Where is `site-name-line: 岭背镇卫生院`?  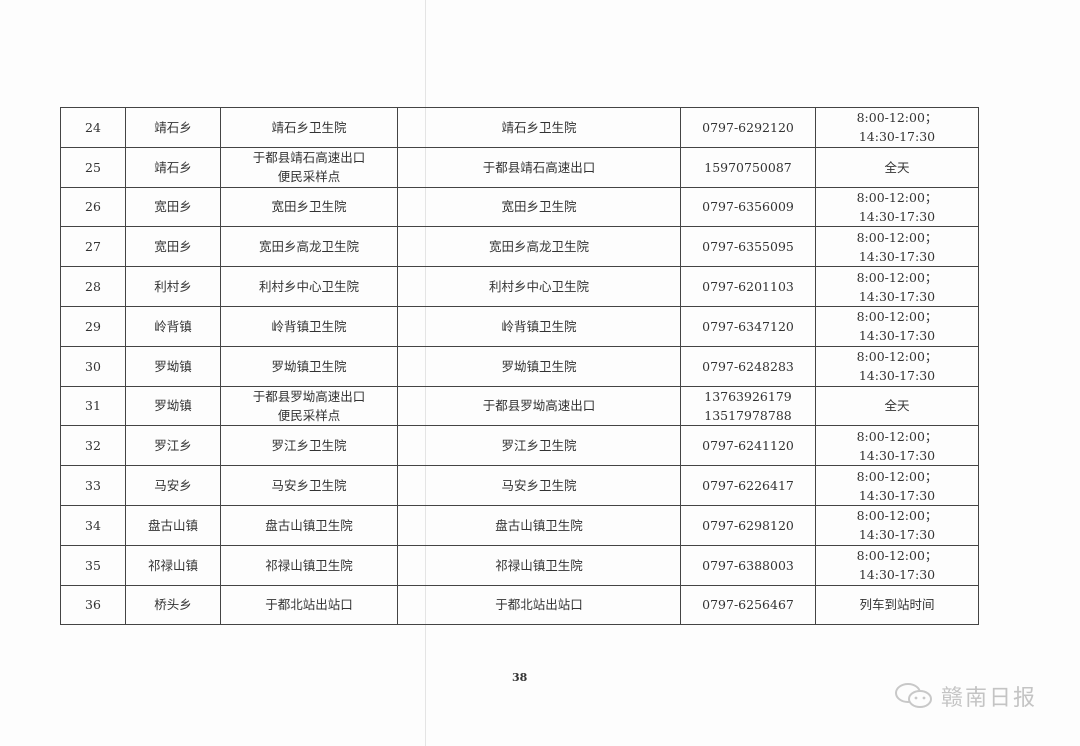
site-name-line: 岭背镇卫生院 is located at coordinates (309, 326).